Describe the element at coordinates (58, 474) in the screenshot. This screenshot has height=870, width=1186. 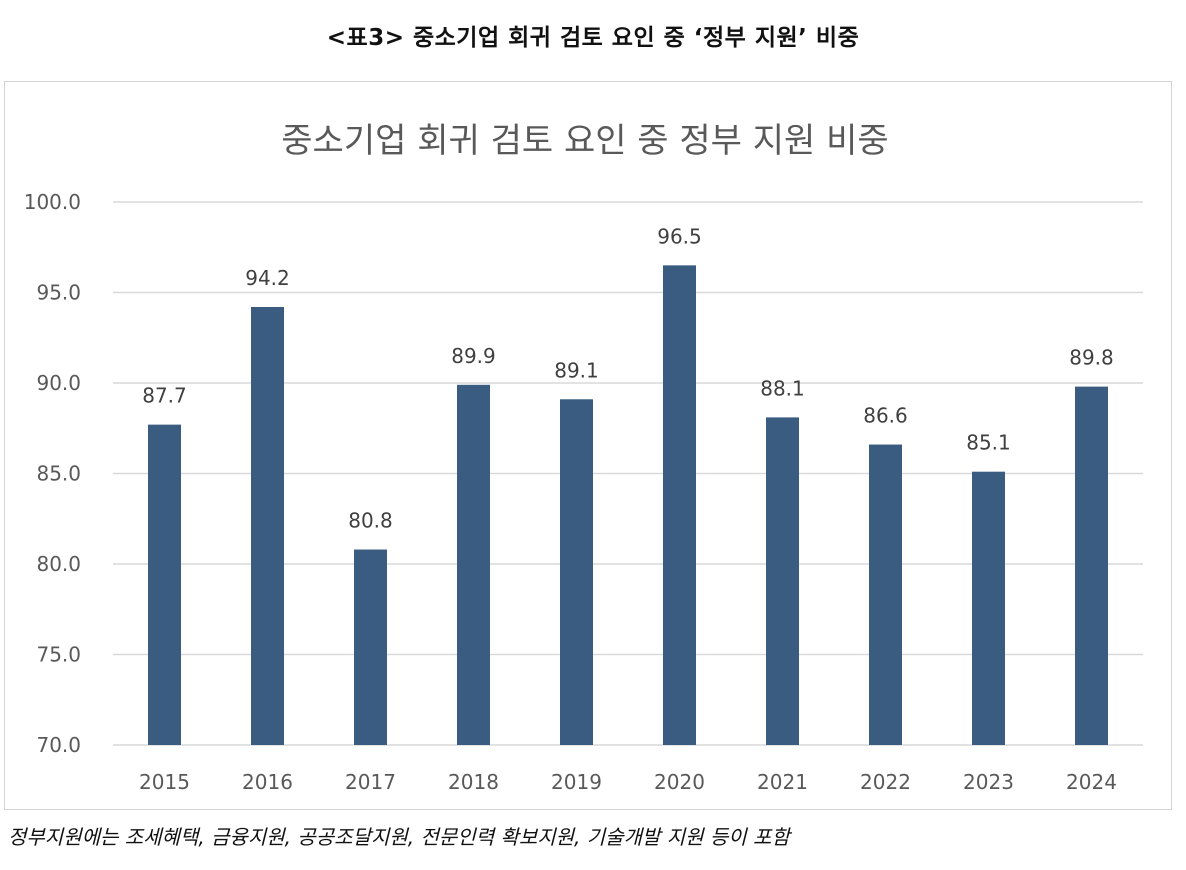
I see `y-tick-label: 85.0` at that location.